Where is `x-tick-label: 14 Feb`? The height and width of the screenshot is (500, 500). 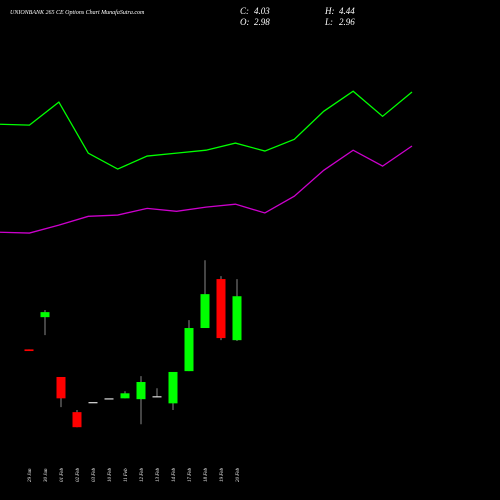 x-tick-label: 14 Feb is located at coordinates (174, 474).